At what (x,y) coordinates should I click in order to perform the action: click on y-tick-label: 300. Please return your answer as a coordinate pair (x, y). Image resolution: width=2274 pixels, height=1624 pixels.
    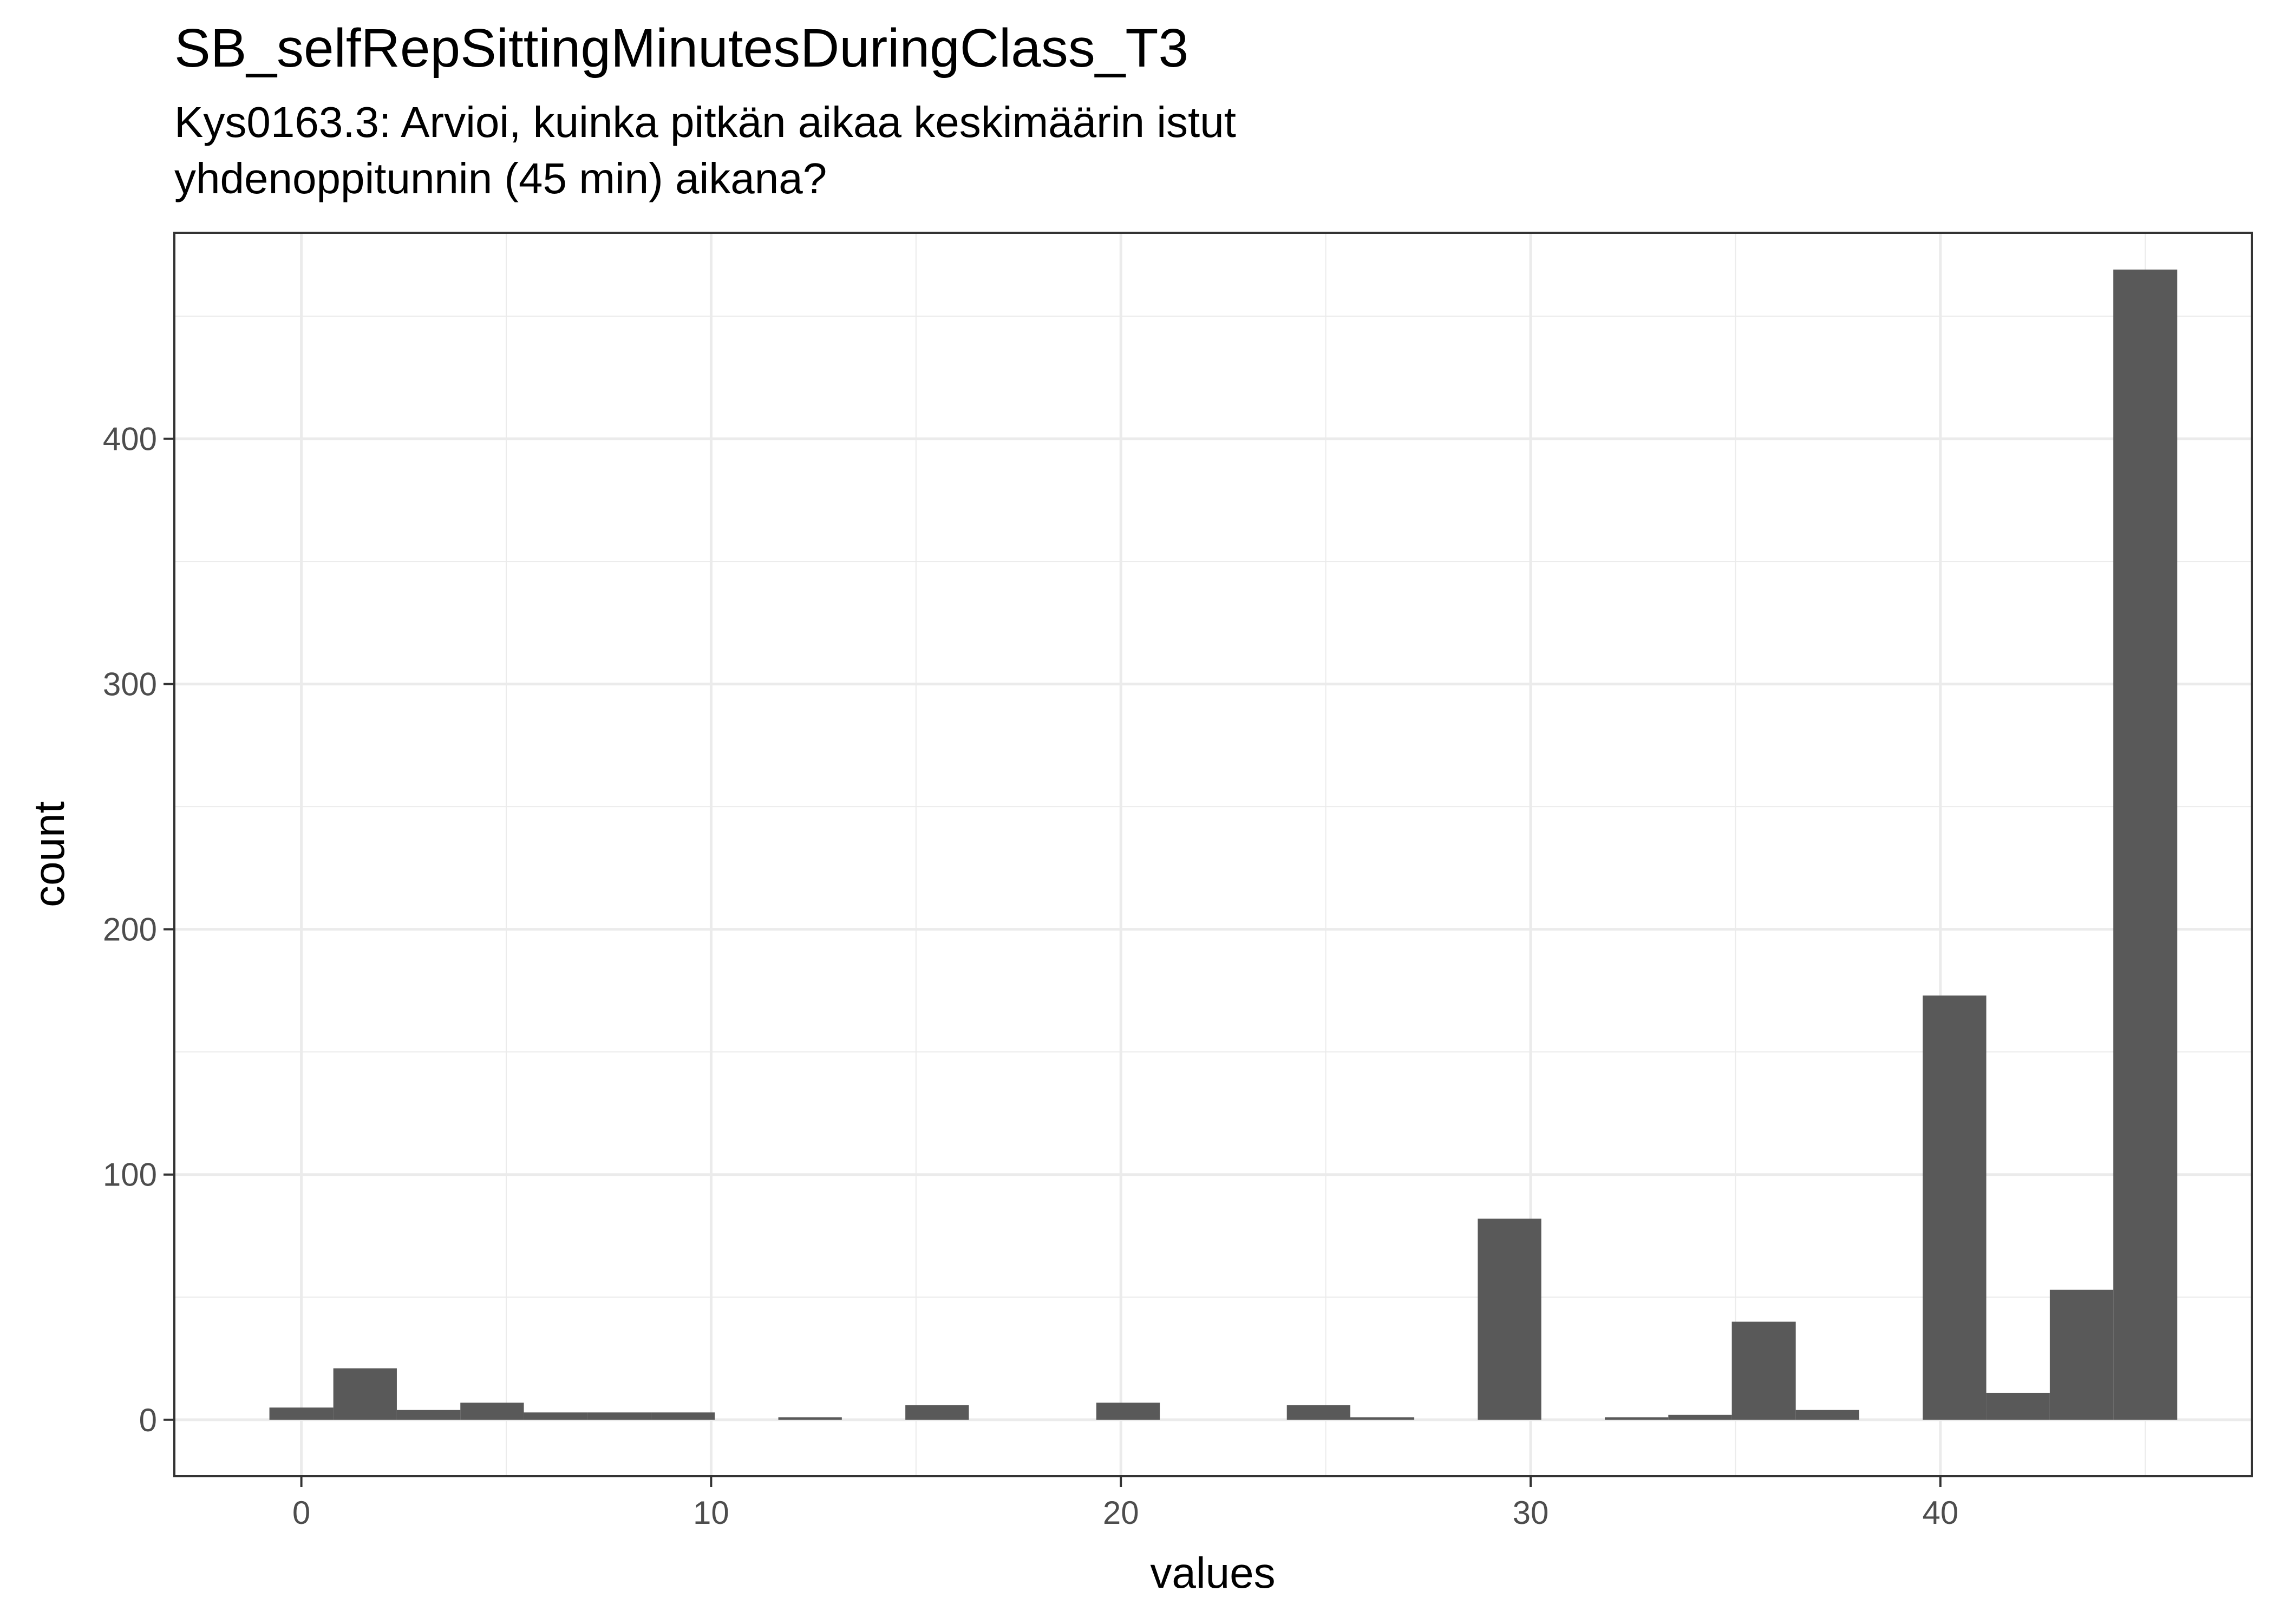
    Looking at the image, I should click on (130, 685).